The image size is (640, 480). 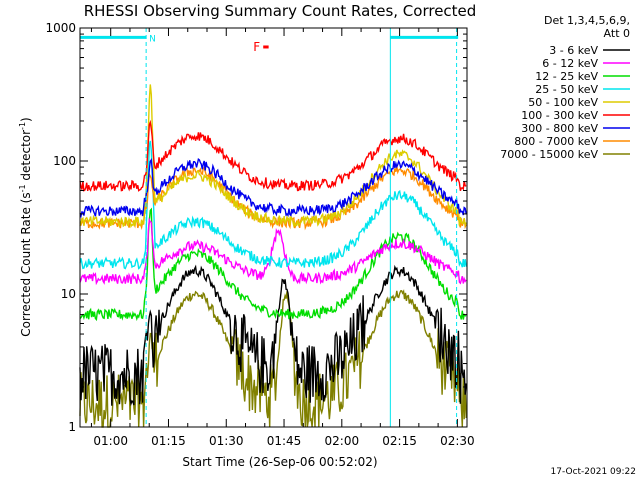 I want to click on y-label-exp1: -1, so click(x=22, y=188).